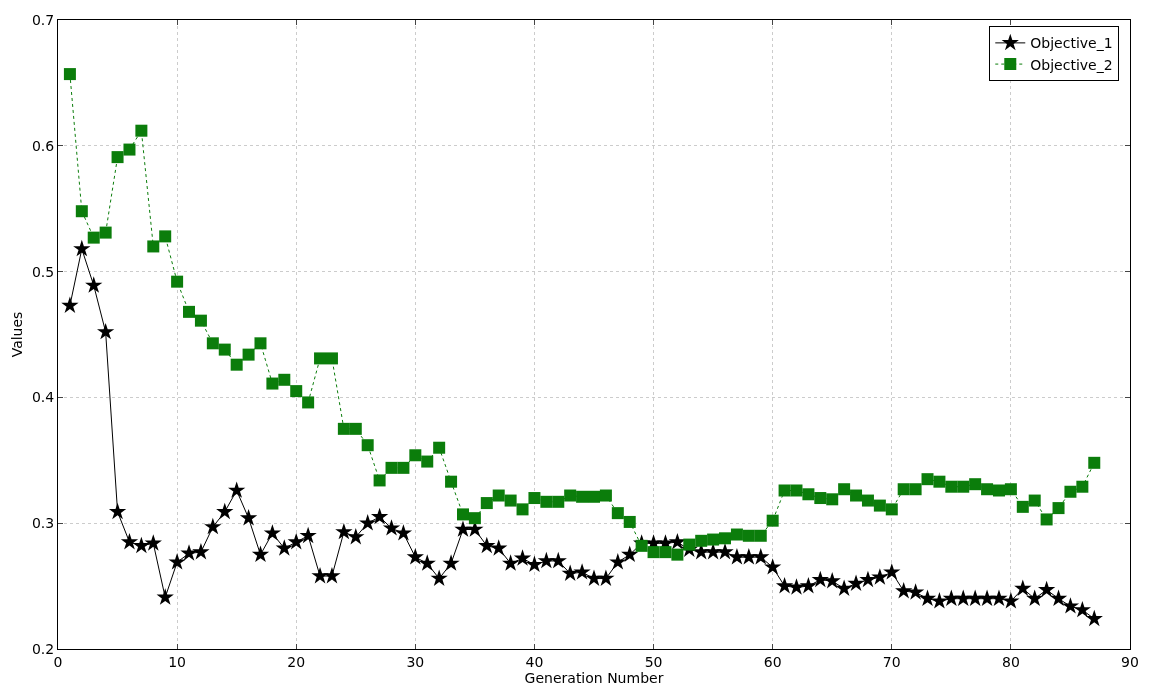 The height and width of the screenshot is (694, 1152). I want to click on x-tick-label: 90, so click(1130, 661).